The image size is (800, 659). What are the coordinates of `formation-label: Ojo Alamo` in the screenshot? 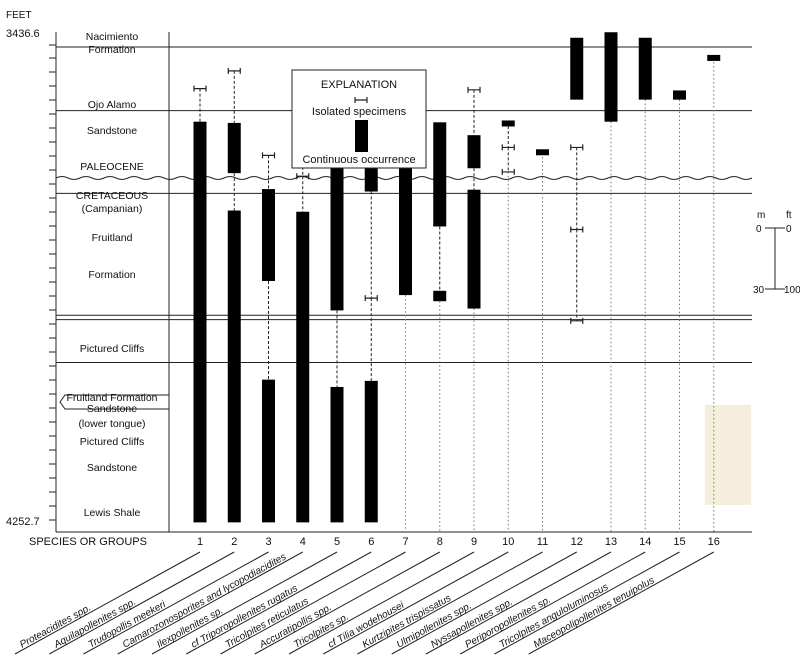 It's located at (112, 105).